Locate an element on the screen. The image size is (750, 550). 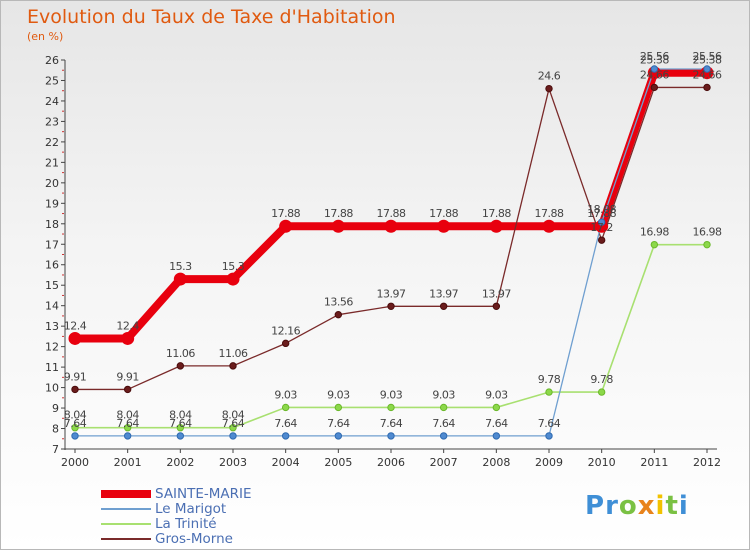
data-label-la-trinite: 8.04 is located at coordinates (180, 415).